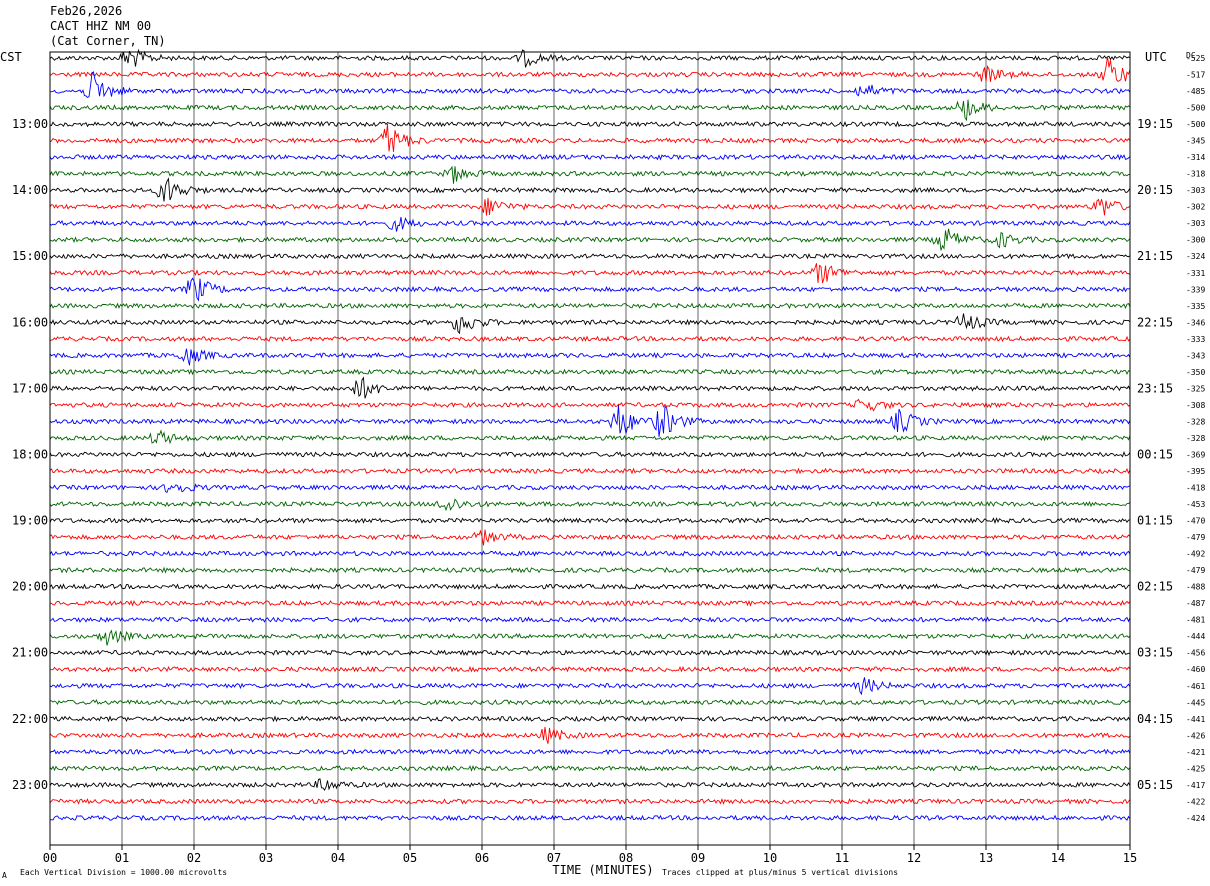 This screenshot has width=1210, height=886. What do you see at coordinates (30, 388) in the screenshot?
I see `left-hour-label: 17:00` at bounding box center [30, 388].